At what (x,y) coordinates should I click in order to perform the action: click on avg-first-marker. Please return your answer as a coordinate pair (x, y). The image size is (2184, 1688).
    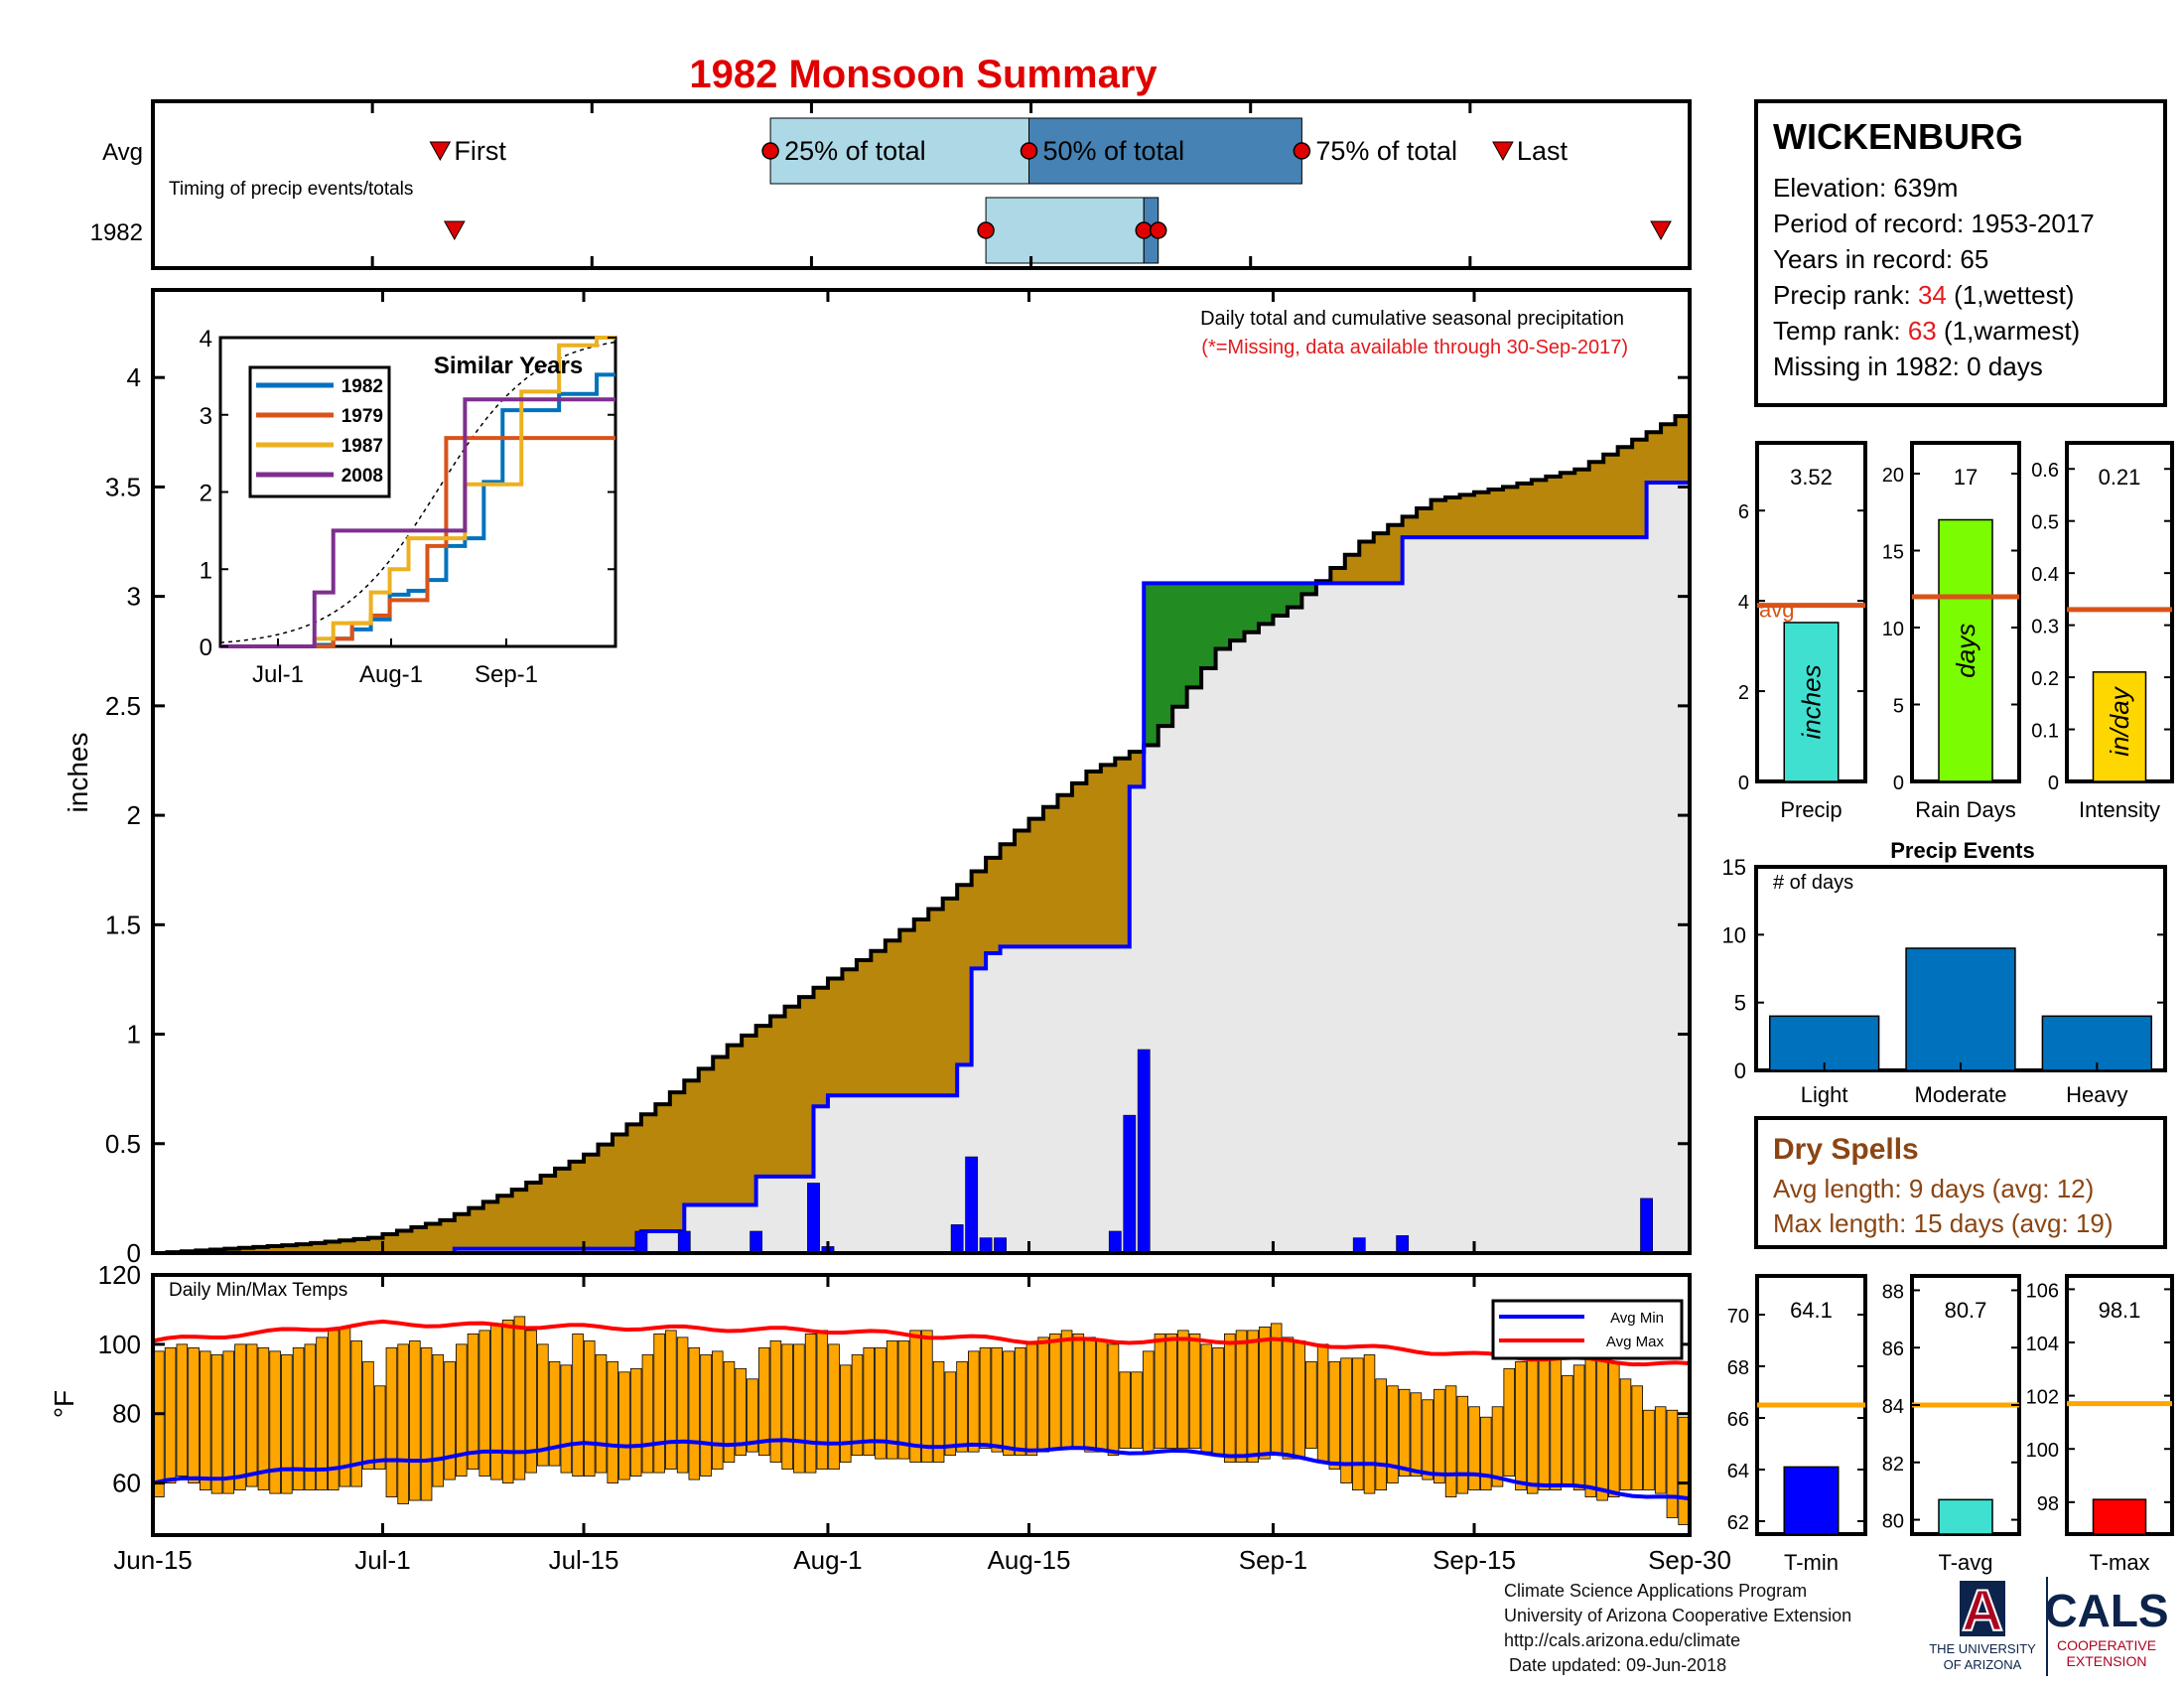
    Looking at the image, I should click on (440, 151).